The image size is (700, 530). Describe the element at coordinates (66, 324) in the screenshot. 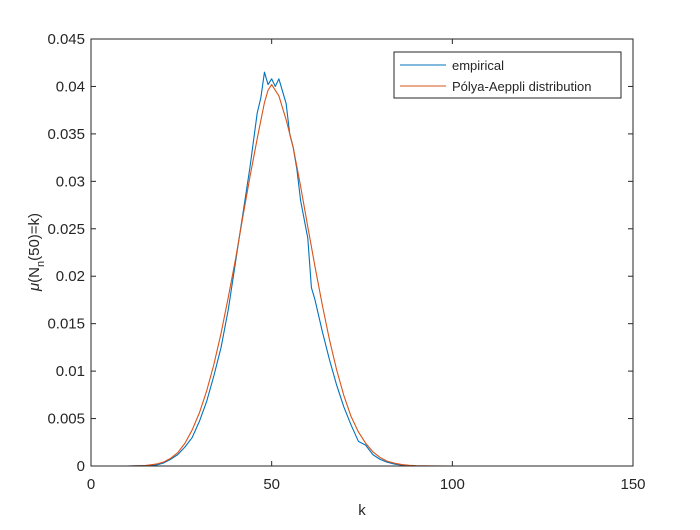

I see `y-tick-label: 0.015` at that location.